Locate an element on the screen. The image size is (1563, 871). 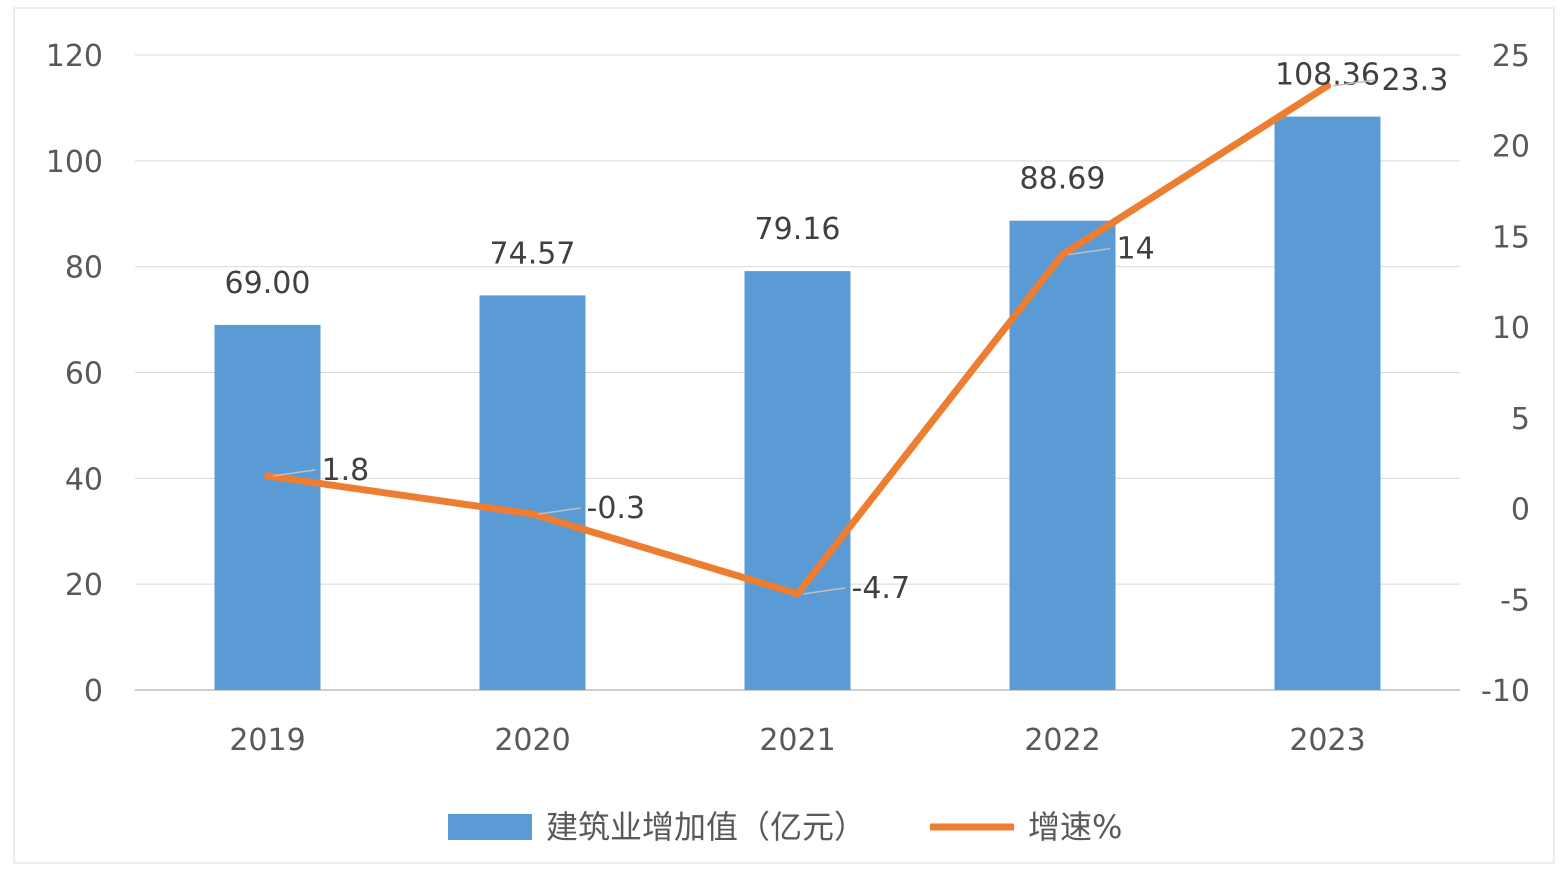
x-tick-label: 2022 is located at coordinates (1062, 740).